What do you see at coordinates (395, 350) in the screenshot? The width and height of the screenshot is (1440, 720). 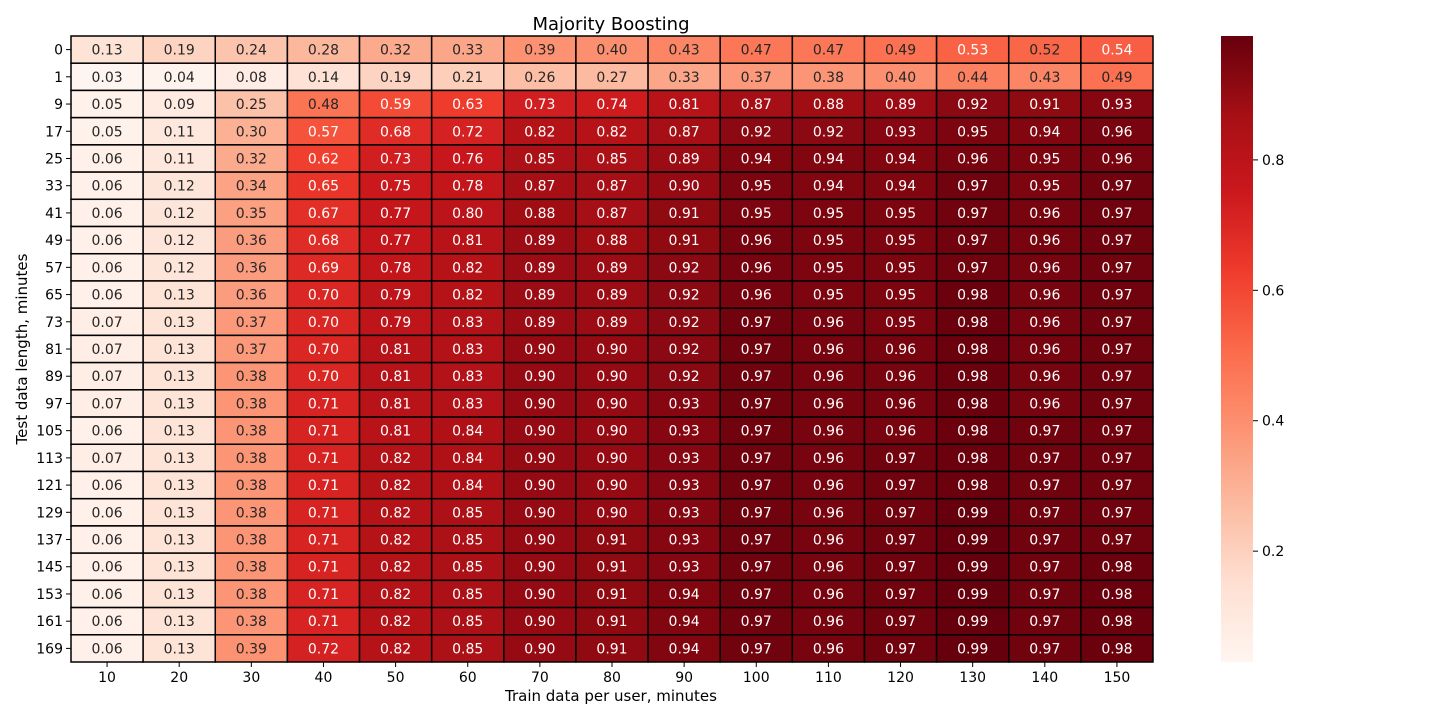 I see `cell-value-label: 0.81` at bounding box center [395, 350].